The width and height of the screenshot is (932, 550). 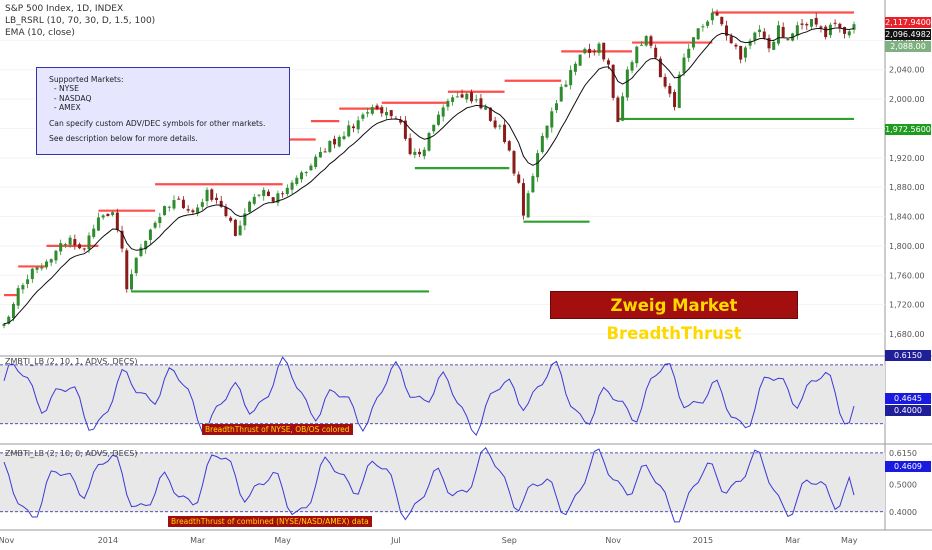 What do you see at coordinates (395, 540) in the screenshot?
I see `time-tick-label: Jul` at bounding box center [395, 540].